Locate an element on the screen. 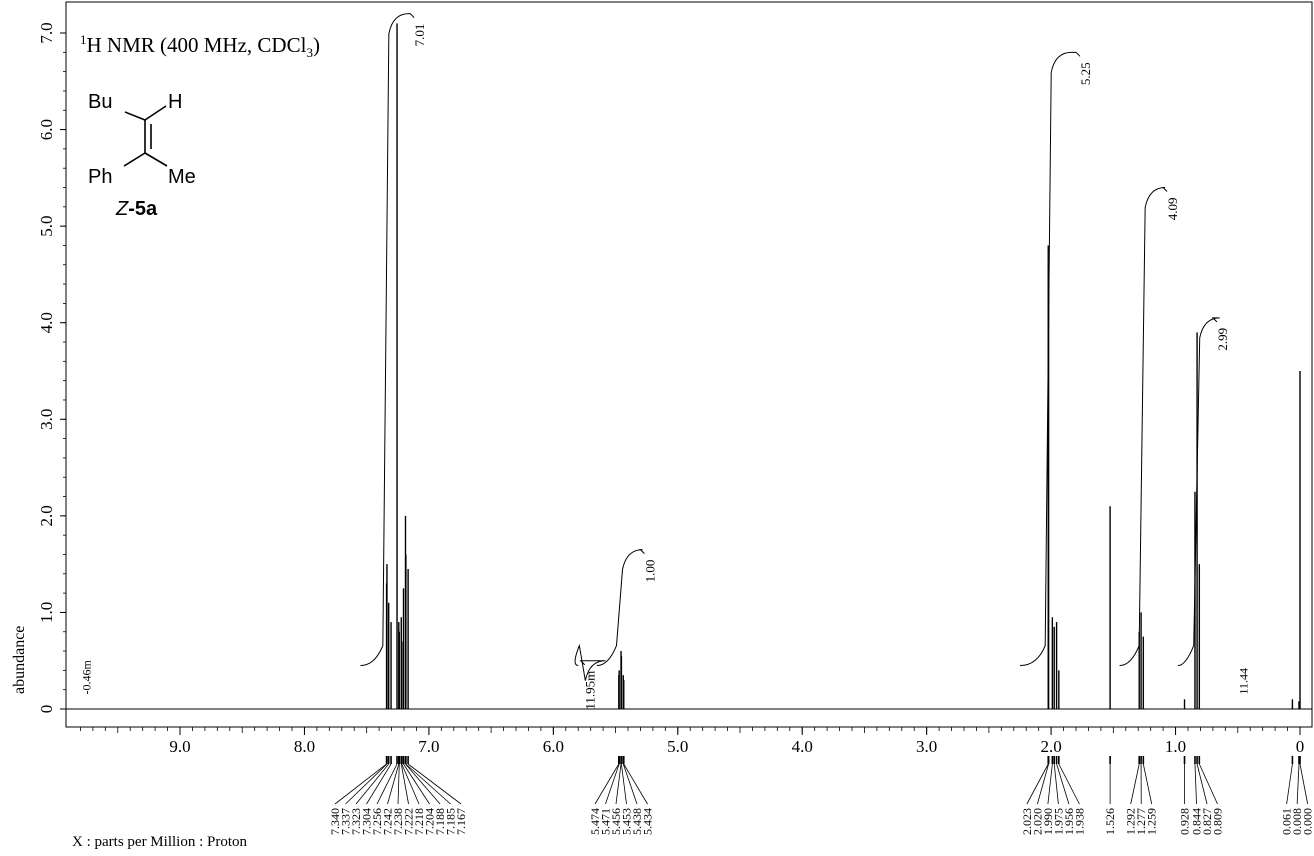  peak-label-4-2: 1.259 is located at coordinates (1152, 821).